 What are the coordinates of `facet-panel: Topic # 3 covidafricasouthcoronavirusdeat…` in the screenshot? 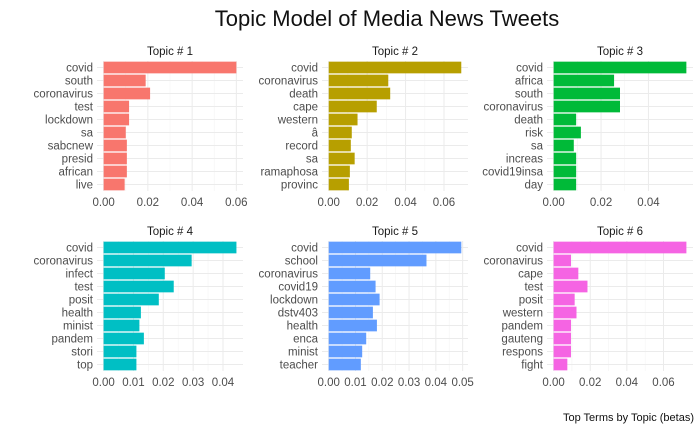 It's located at (587, 127).